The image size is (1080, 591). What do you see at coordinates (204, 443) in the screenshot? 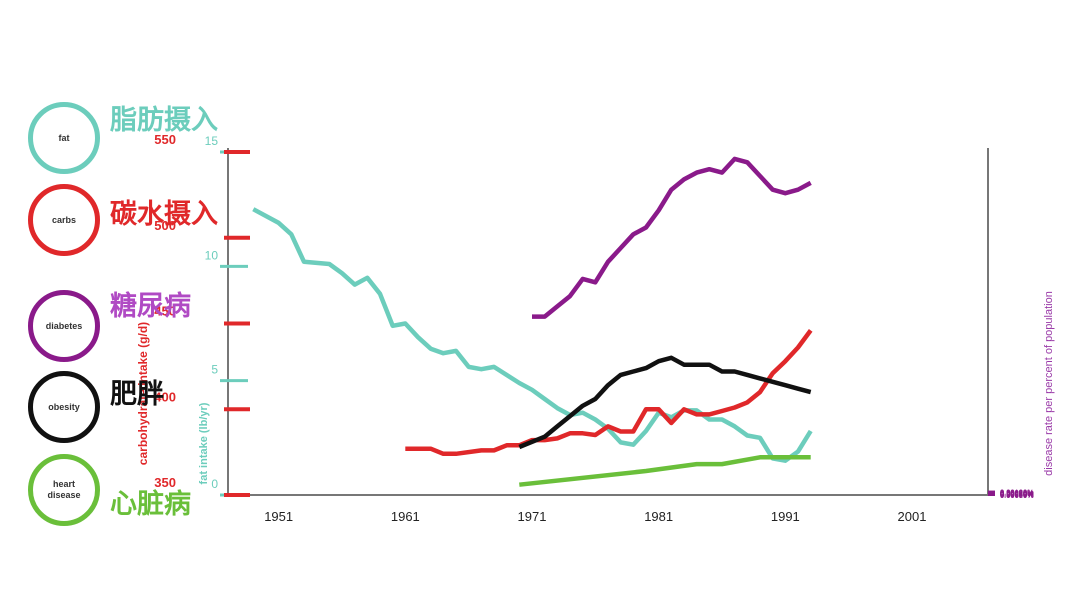
I see `fat-axis-title: fat intake (lb/yr)` at bounding box center [204, 443].